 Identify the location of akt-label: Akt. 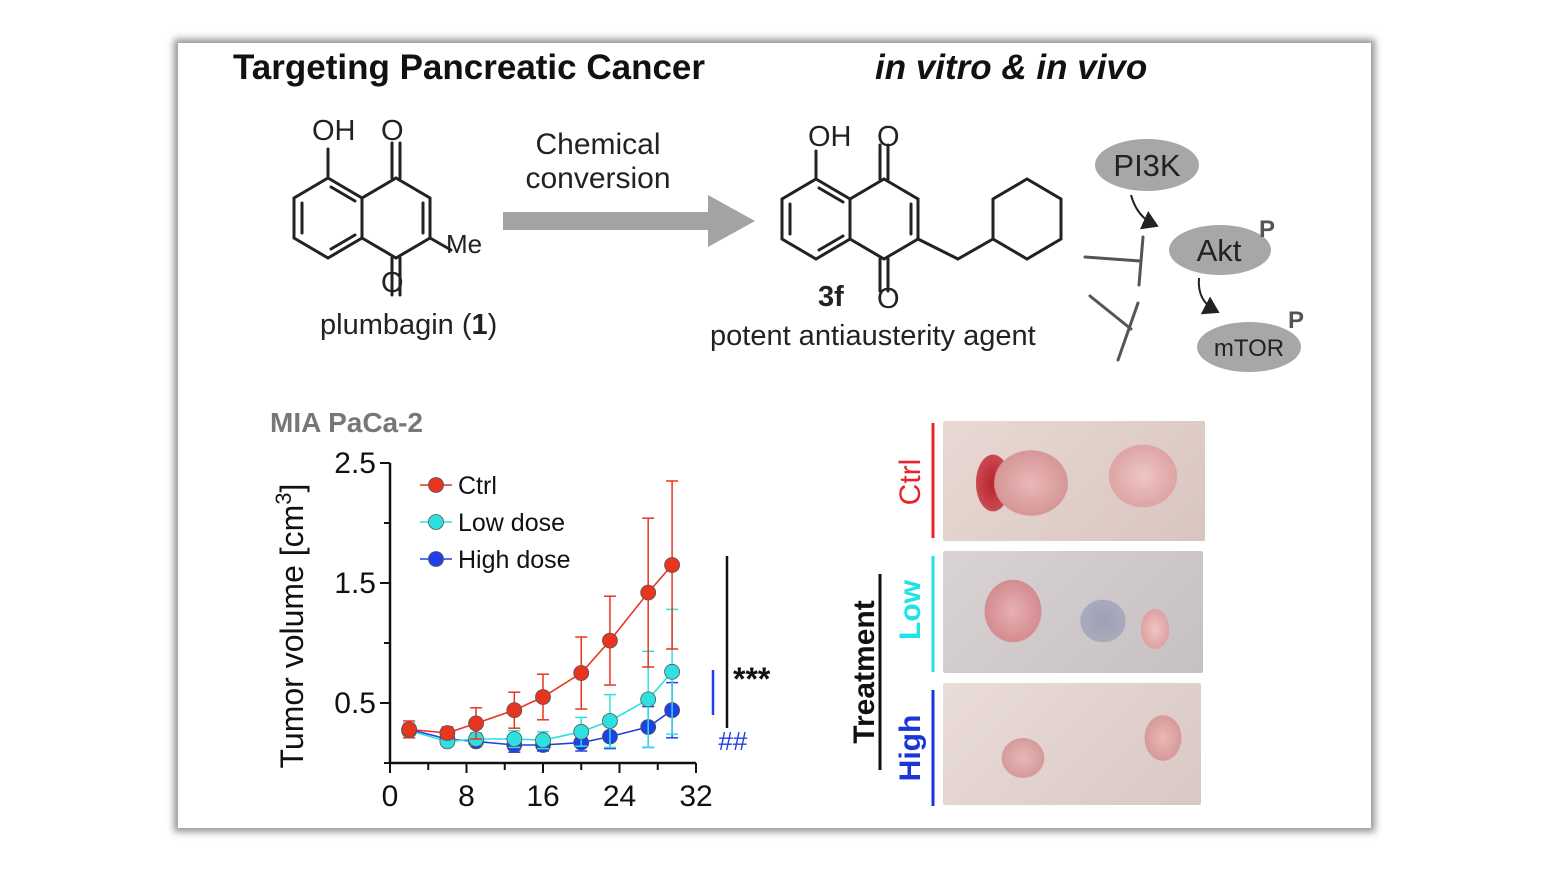
(1219, 250).